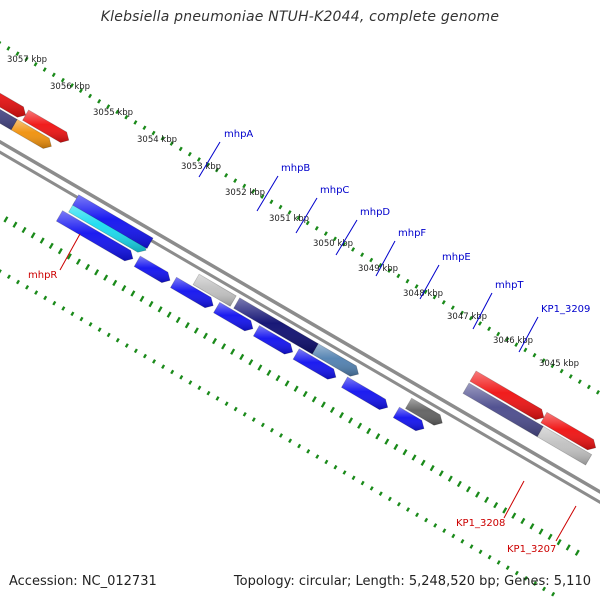  Describe the element at coordinates (83, 581) in the screenshot. I see `accession-label: Accession: NC_012731` at that location.